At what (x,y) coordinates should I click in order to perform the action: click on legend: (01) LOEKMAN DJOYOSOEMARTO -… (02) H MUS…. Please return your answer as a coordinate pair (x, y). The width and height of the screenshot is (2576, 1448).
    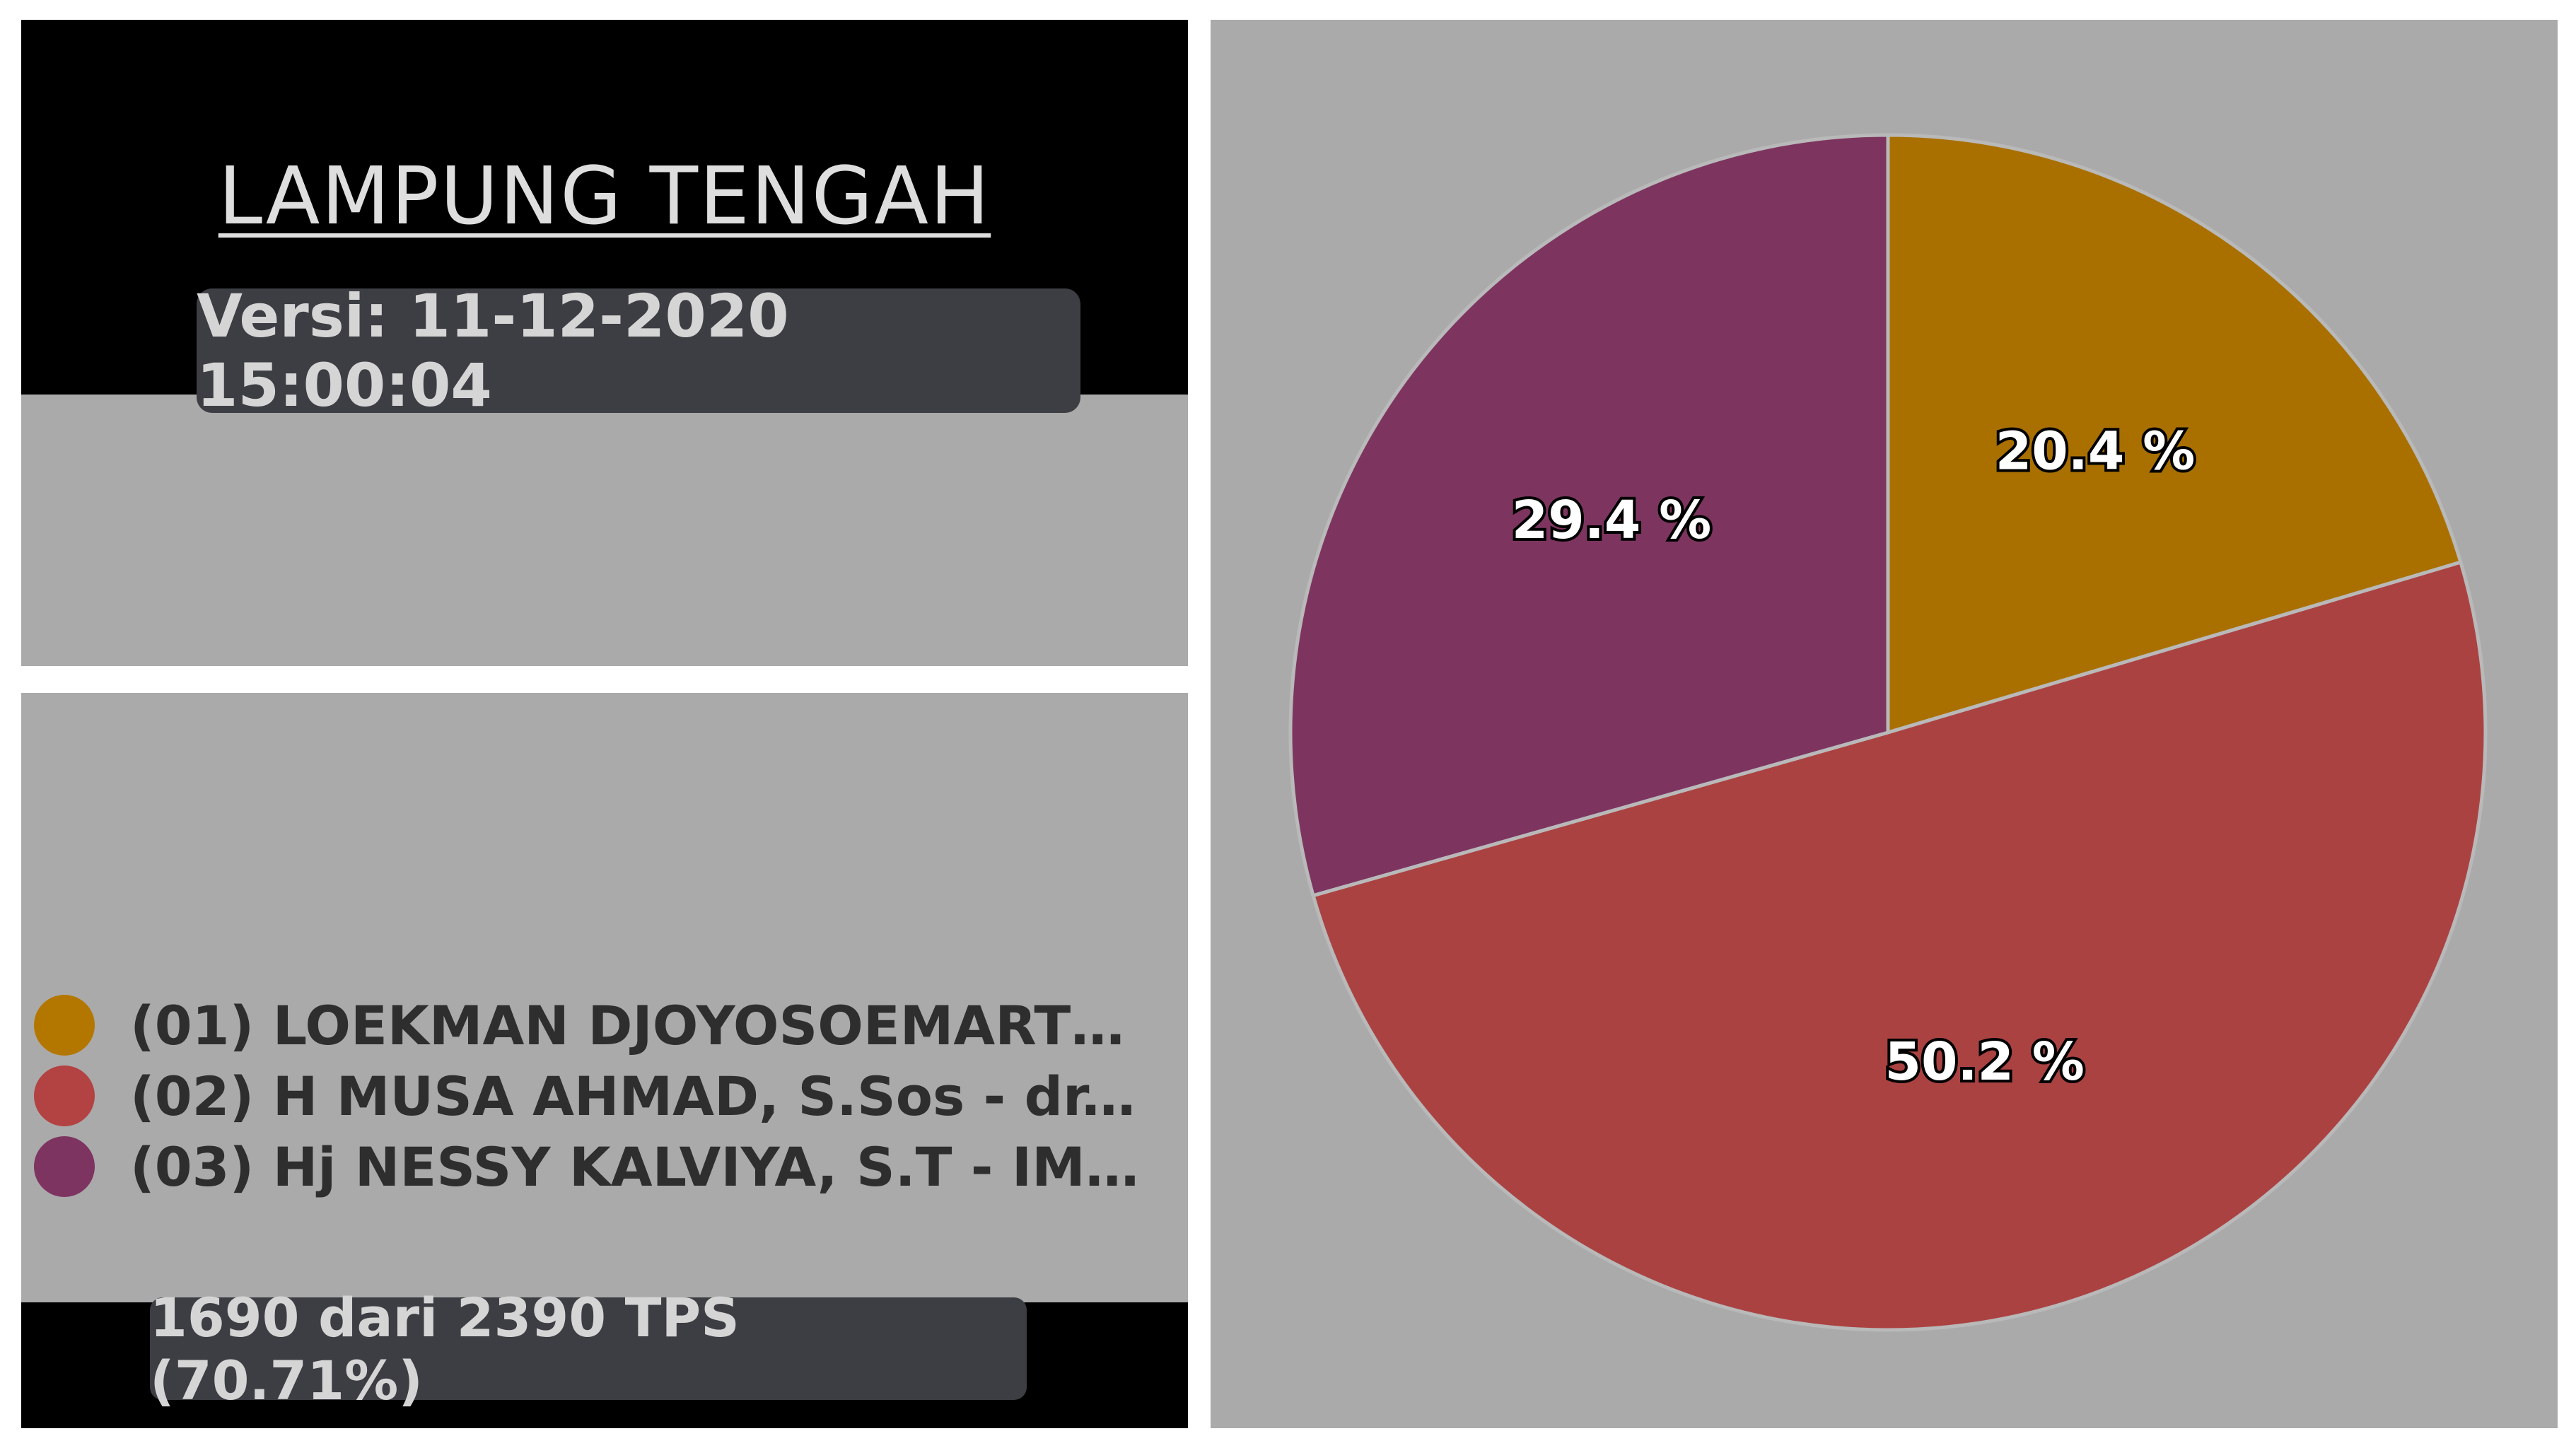
    Looking at the image, I should click on (606, 1096).